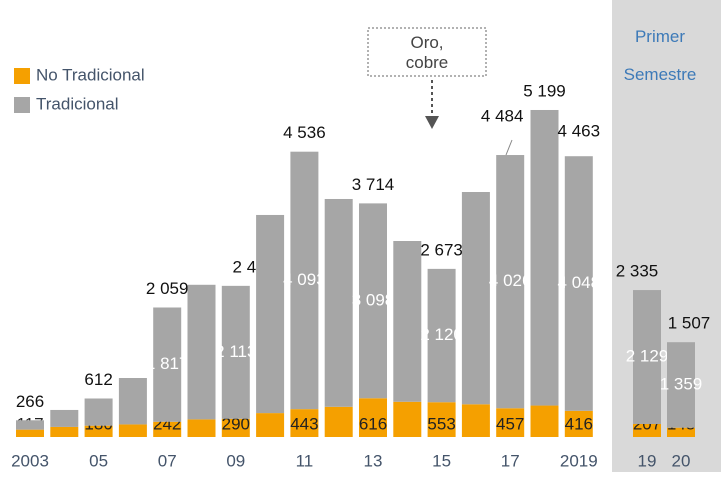  What do you see at coordinates (666, 236) in the screenshot?
I see `semester-panel` at bounding box center [666, 236].